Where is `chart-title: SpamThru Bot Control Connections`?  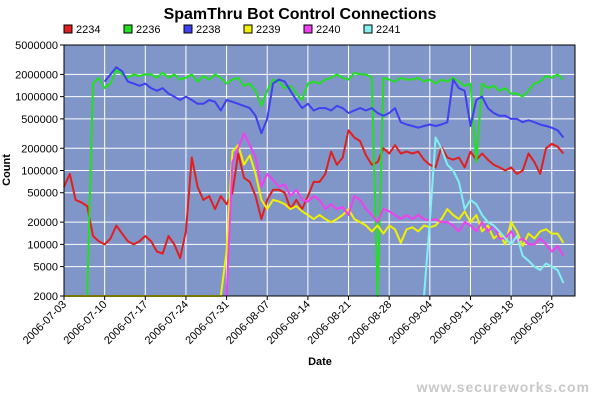 chart-title: SpamThru Bot Control Connections is located at coordinates (300, 14).